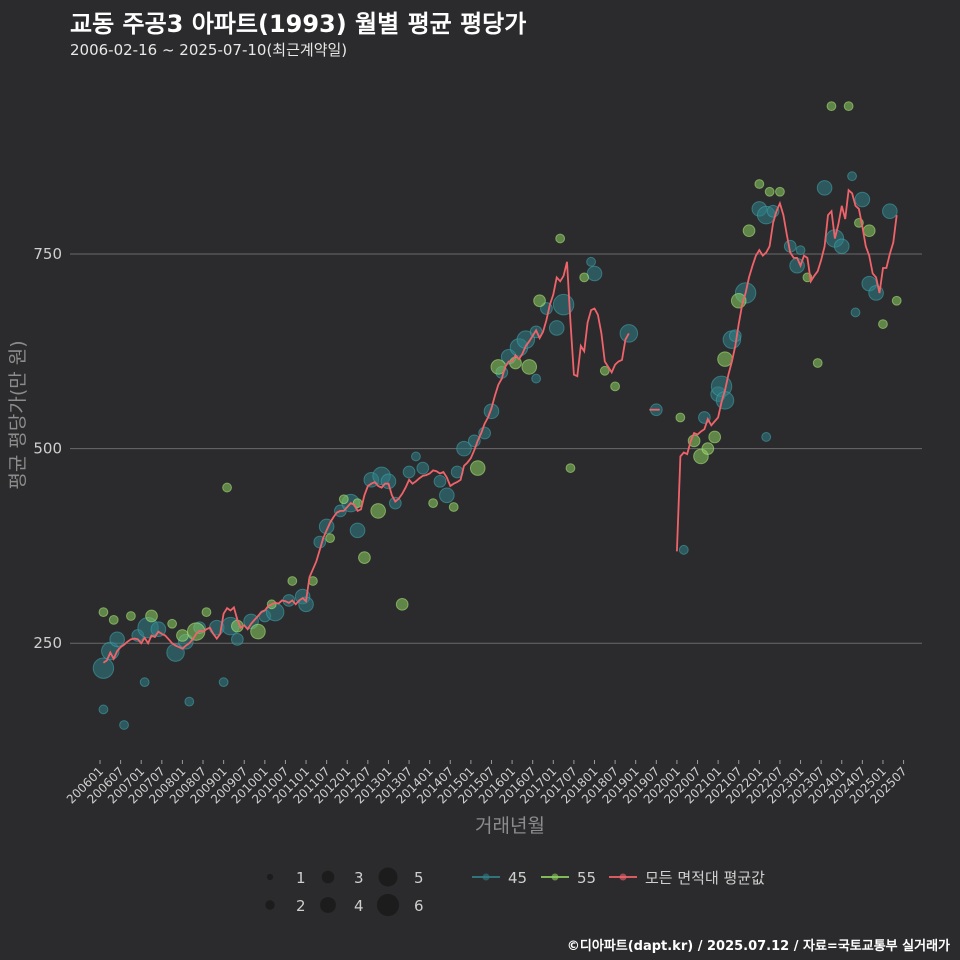 This screenshot has height=960, width=960. Describe the element at coordinates (787, 370) in the screenshot. I see `line-segment-all` at that location.